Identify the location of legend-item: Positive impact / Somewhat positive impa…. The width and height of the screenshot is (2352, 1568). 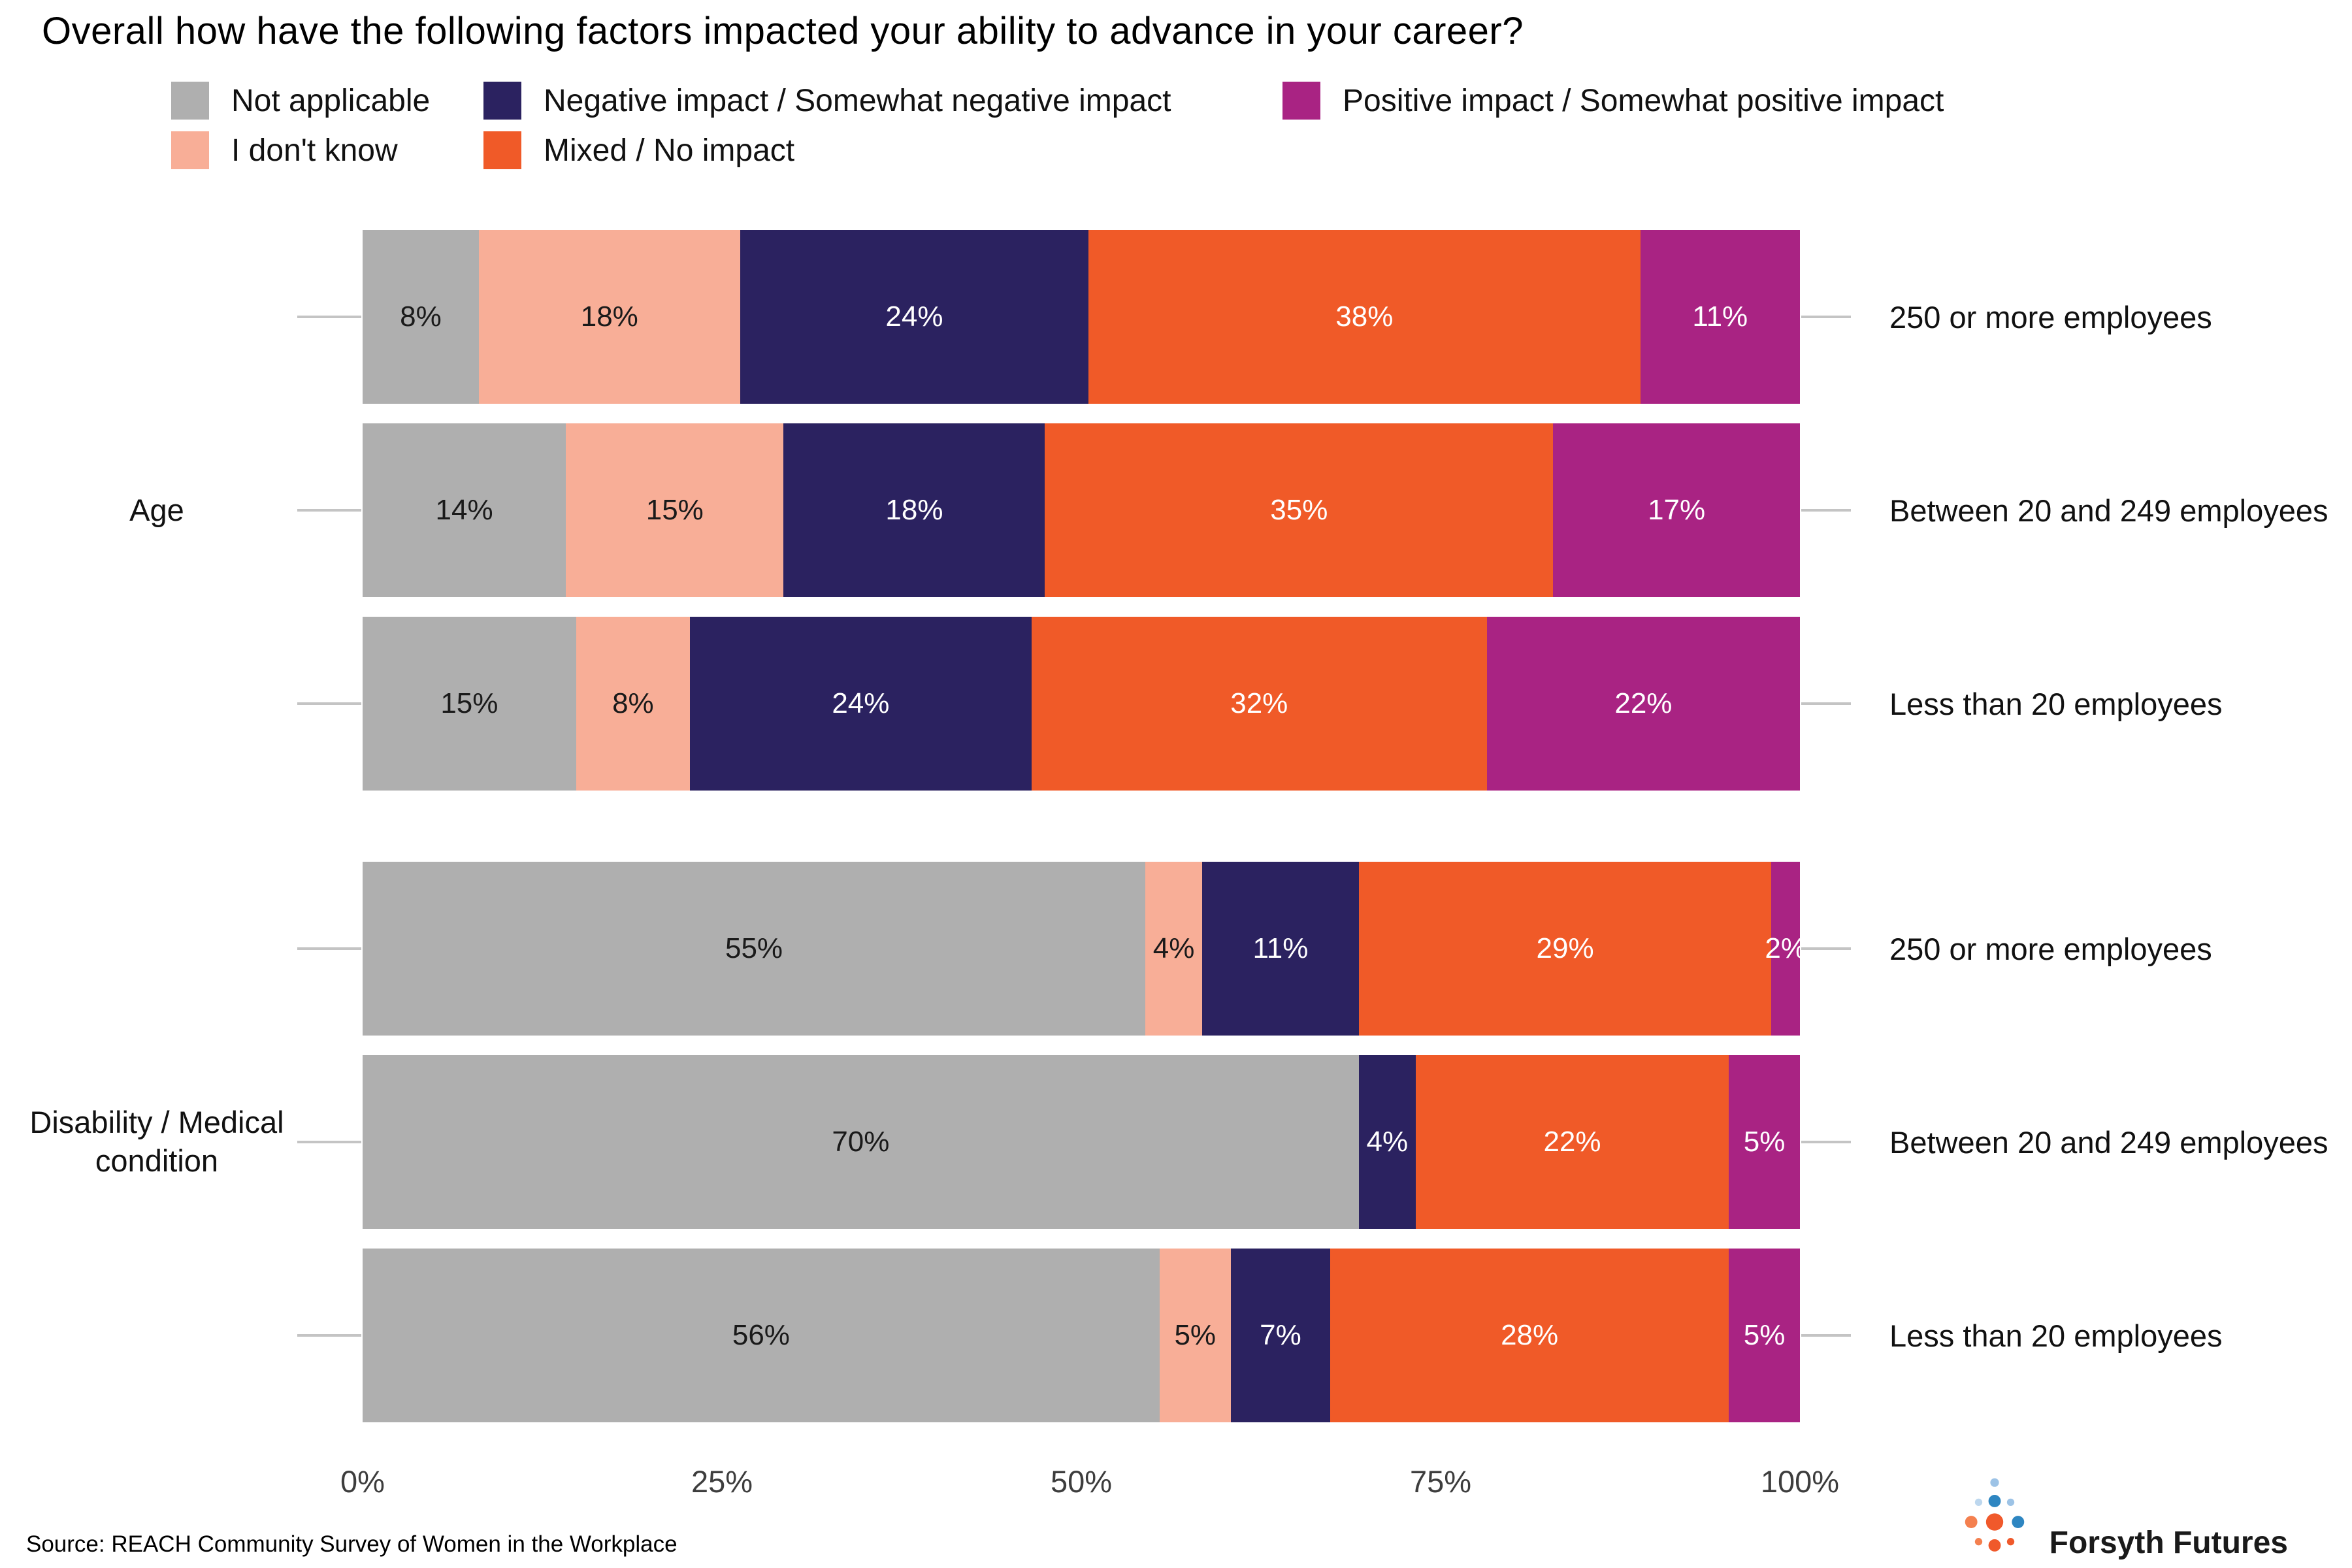
(1613, 101).